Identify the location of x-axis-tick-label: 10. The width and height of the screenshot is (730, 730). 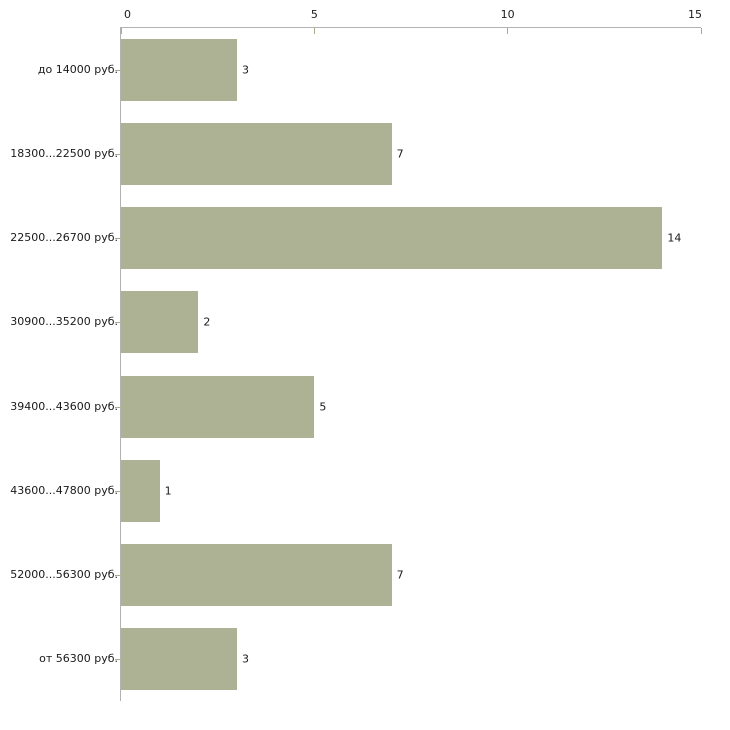
(507, 14).